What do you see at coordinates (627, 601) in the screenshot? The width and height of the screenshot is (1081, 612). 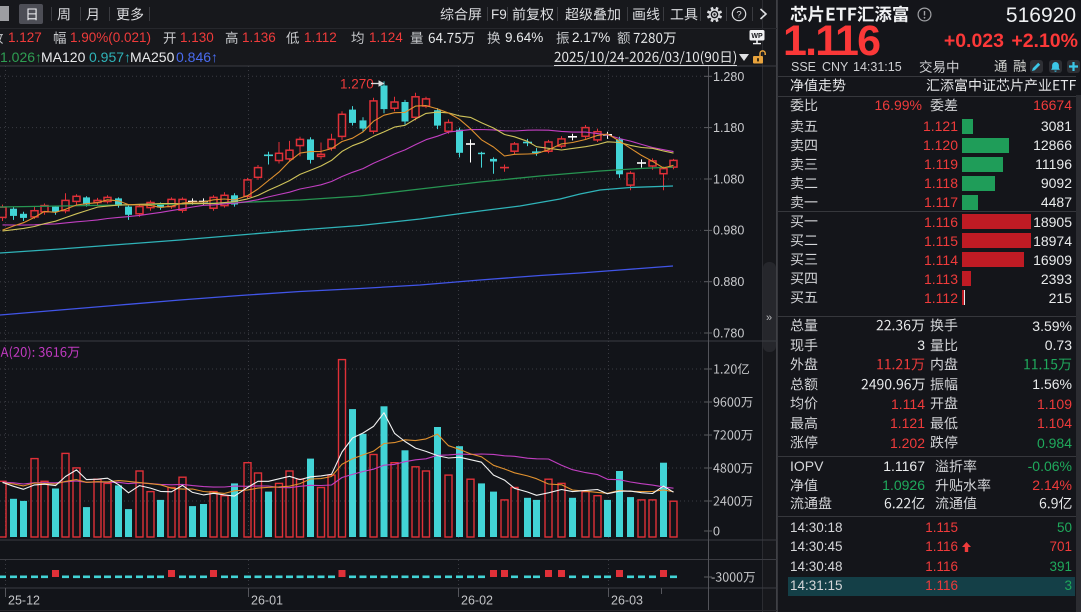 I see `svg-text: 26-03` at bounding box center [627, 601].